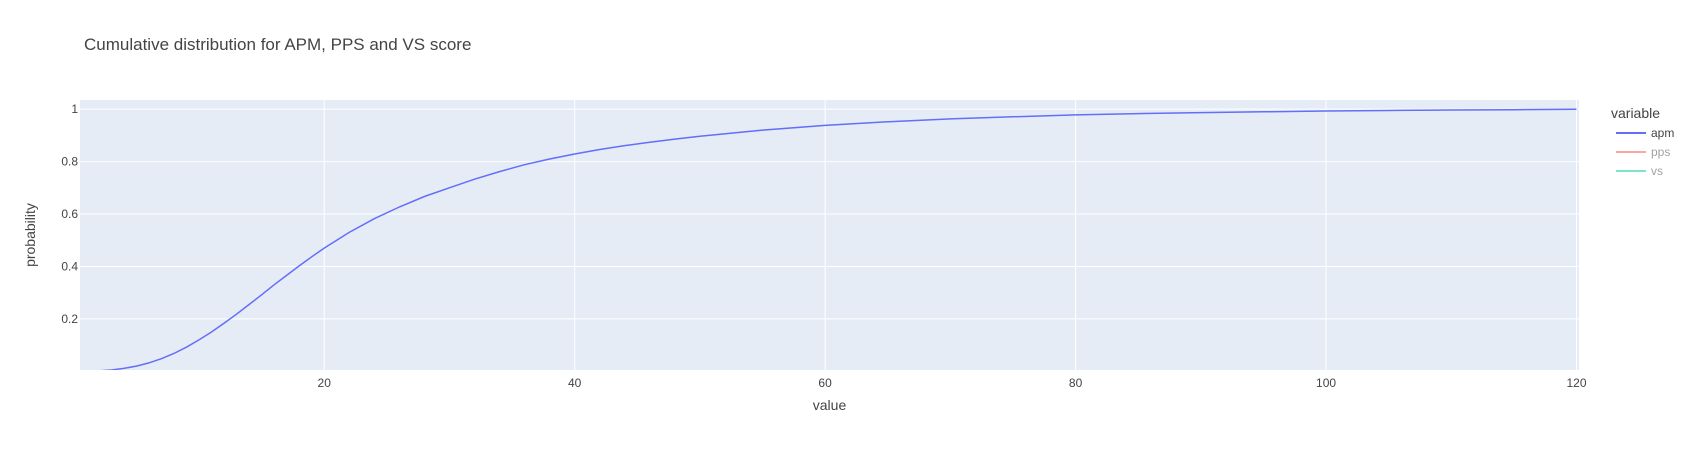  What do you see at coordinates (30, 235) in the screenshot?
I see `y-axis-title: probability` at bounding box center [30, 235].